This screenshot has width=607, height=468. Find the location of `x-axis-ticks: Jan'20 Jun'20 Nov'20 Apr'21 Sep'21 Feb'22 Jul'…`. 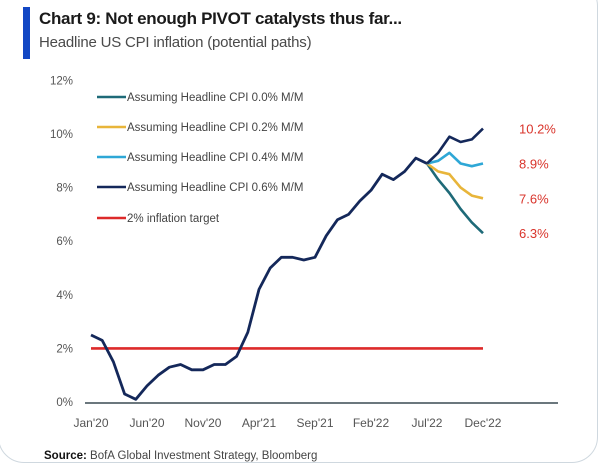

x-axis-ticks: Jan'20 Jun'20 Nov'20 Apr'21 Sep'21 Feb'22 Jul'… is located at coordinates (288, 423).